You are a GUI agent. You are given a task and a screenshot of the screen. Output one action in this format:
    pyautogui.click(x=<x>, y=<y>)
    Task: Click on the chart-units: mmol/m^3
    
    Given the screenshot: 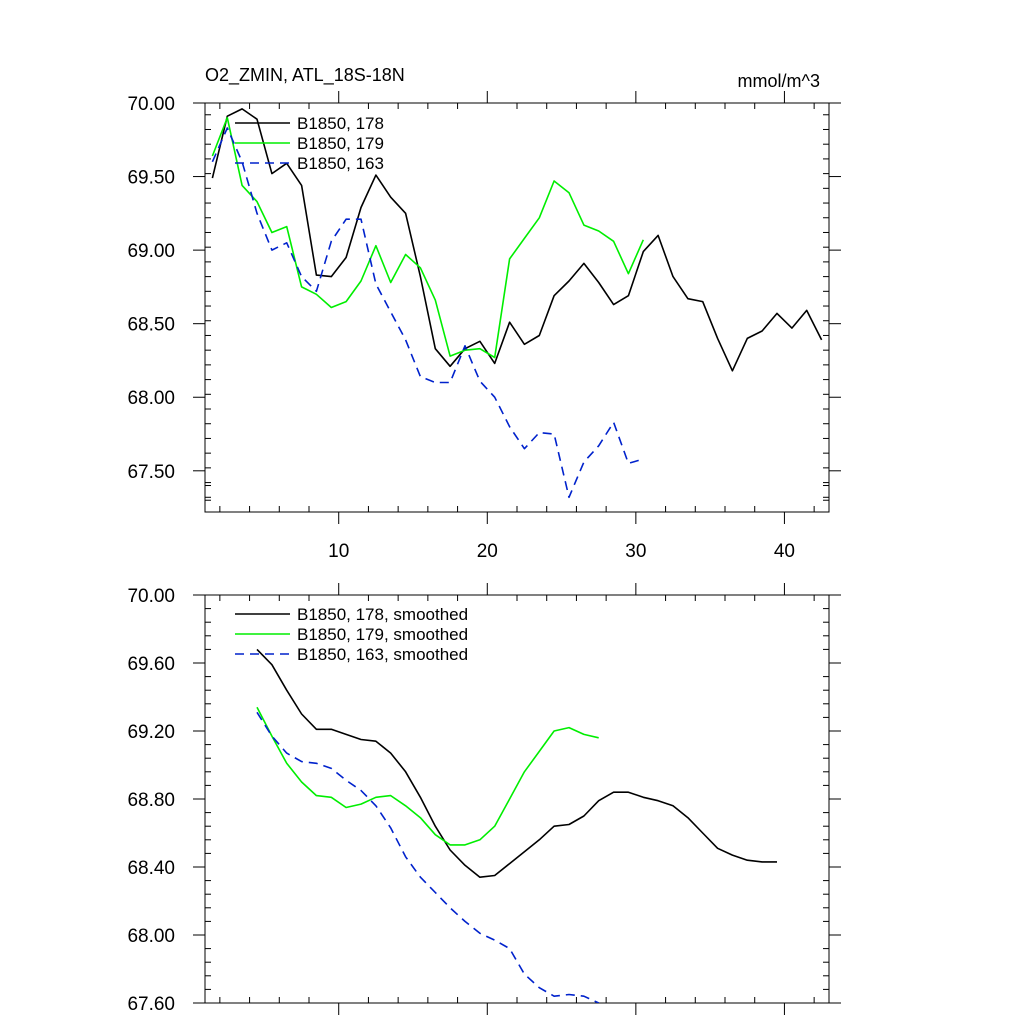 What is the action you would take?
    pyautogui.click(x=779, y=81)
    